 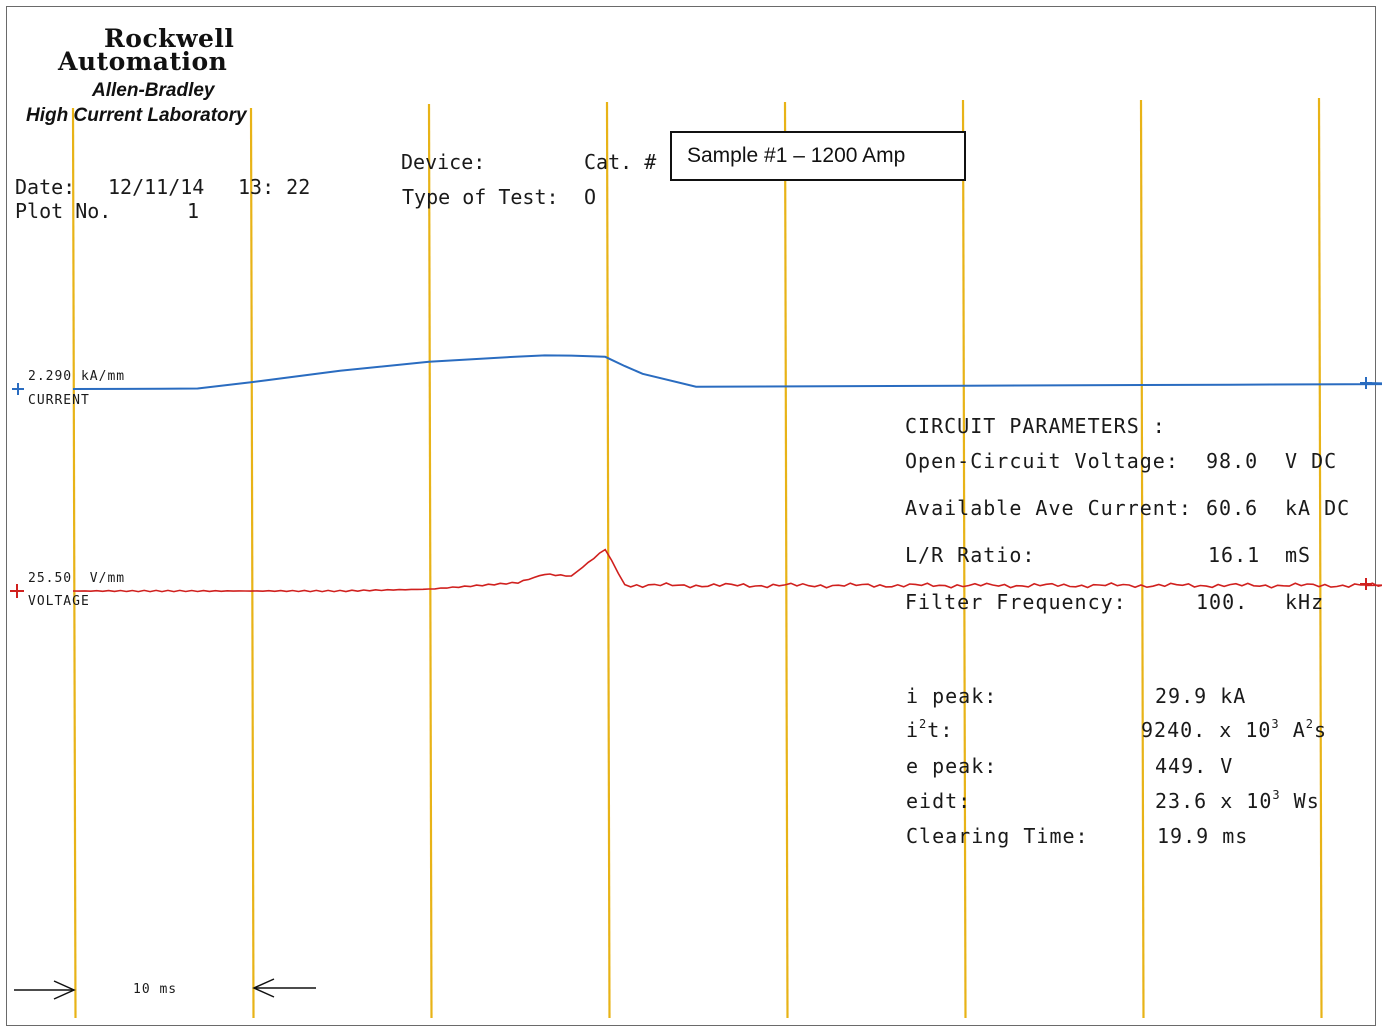 I want to click on filter-frequency-label: Filter Frequency:, so click(x=1016, y=602).